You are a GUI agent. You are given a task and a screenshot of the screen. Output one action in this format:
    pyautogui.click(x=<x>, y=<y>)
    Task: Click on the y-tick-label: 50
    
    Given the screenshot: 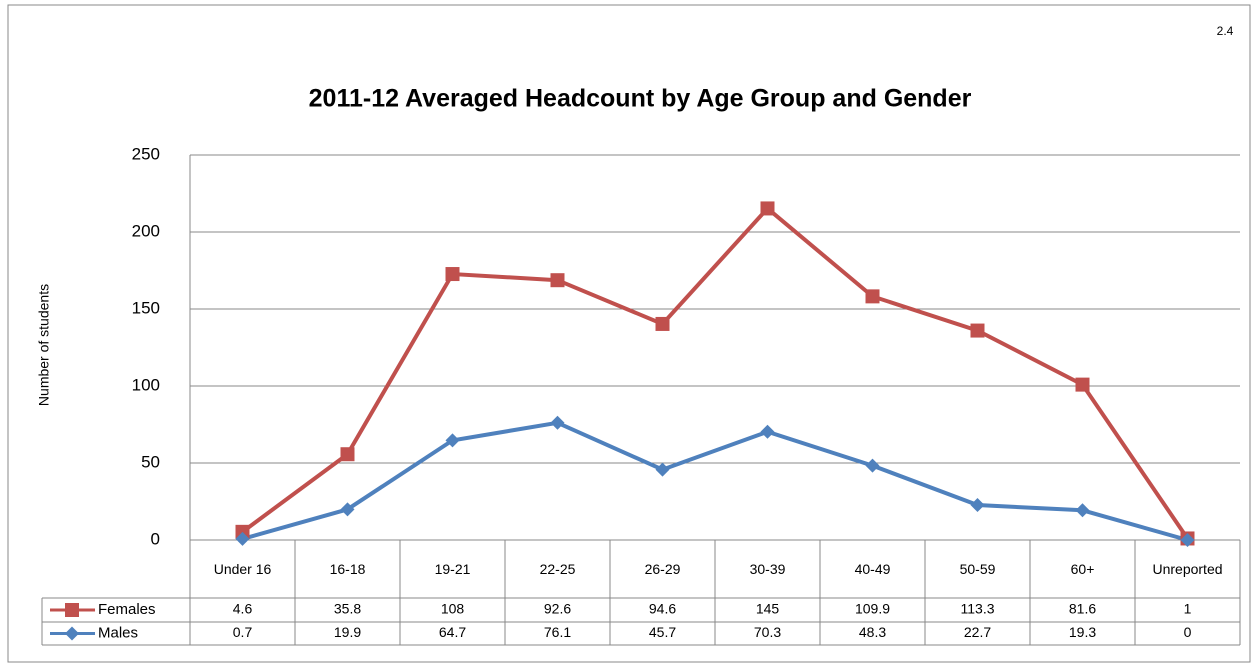 What is the action you would take?
    pyautogui.click(x=150, y=461)
    